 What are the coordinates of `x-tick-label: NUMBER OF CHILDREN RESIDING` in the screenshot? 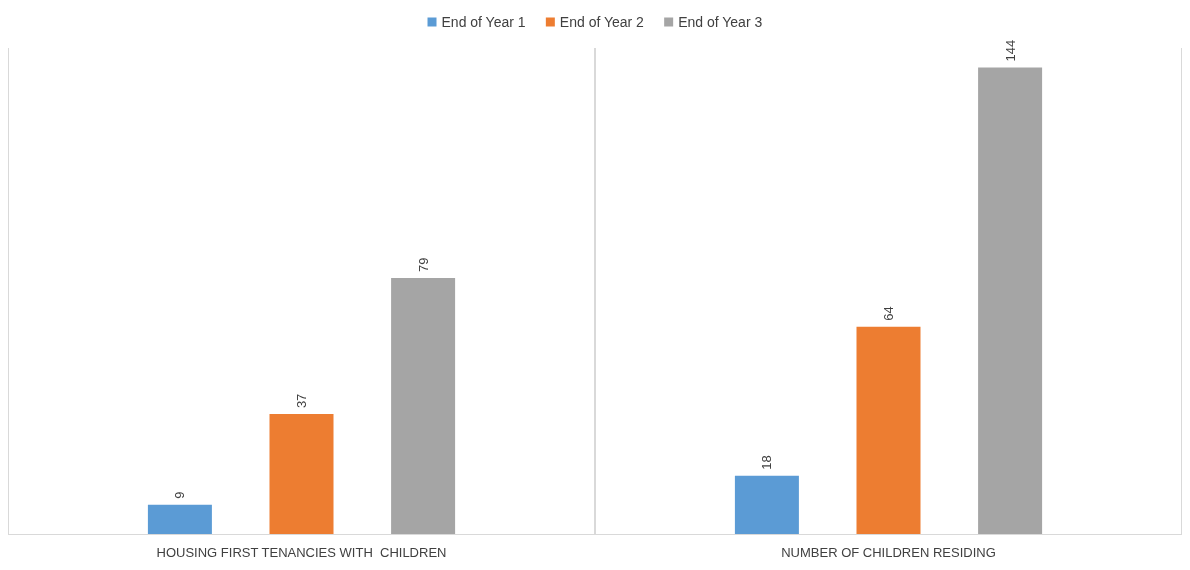 It's located at (888, 552).